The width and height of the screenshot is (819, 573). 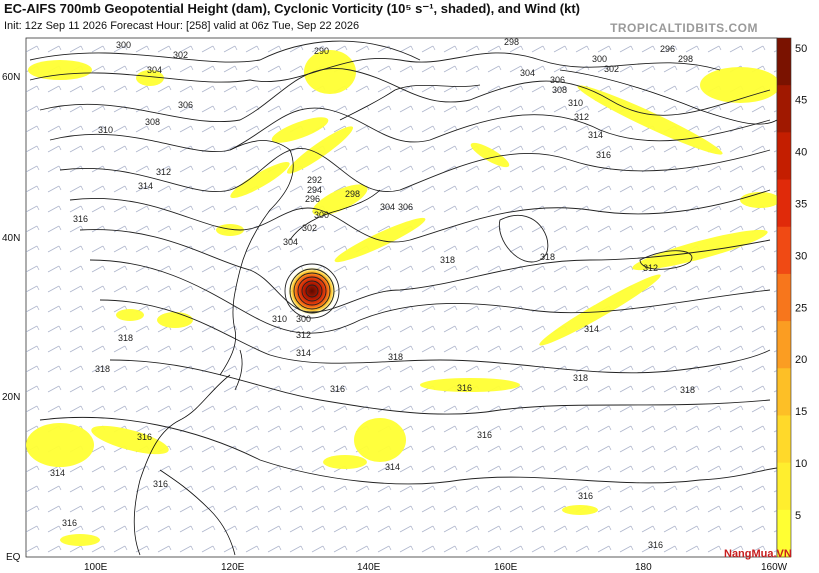 I want to click on typhoon-contours, so click(x=312, y=291).